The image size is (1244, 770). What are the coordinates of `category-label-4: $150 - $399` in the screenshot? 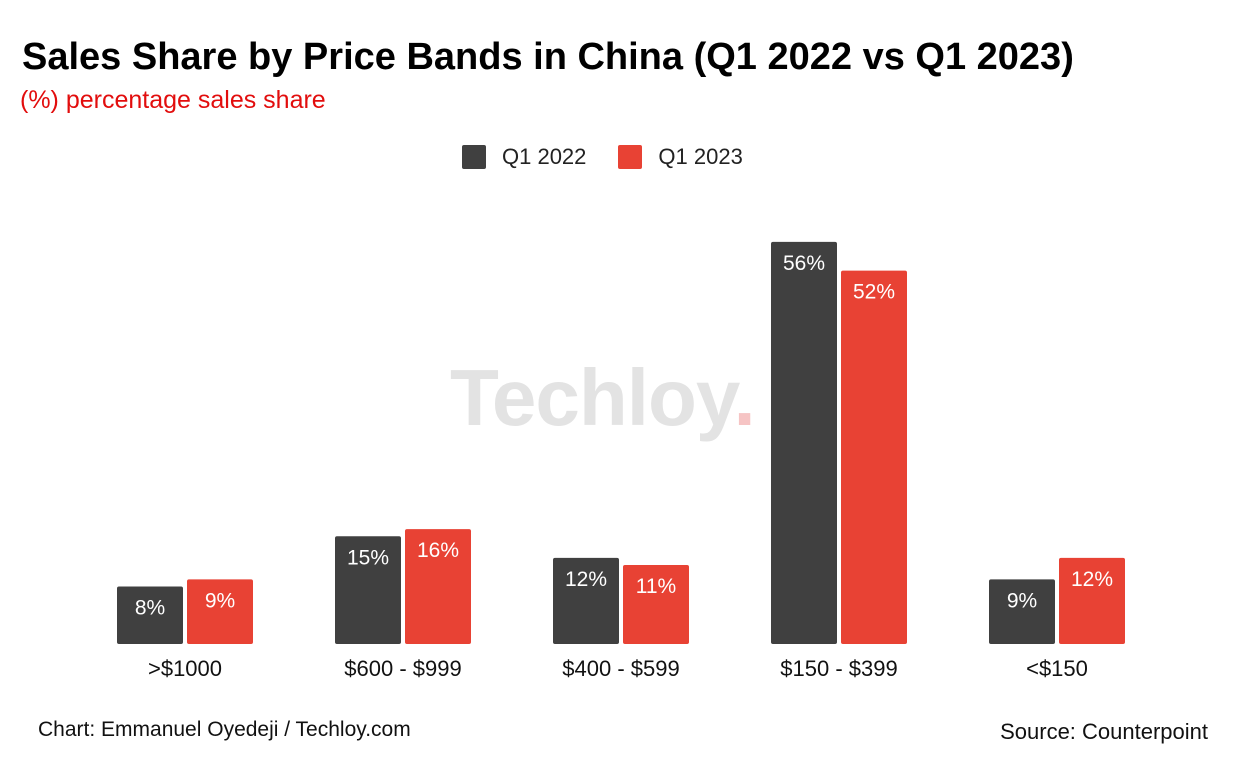 It's located at (838, 668).